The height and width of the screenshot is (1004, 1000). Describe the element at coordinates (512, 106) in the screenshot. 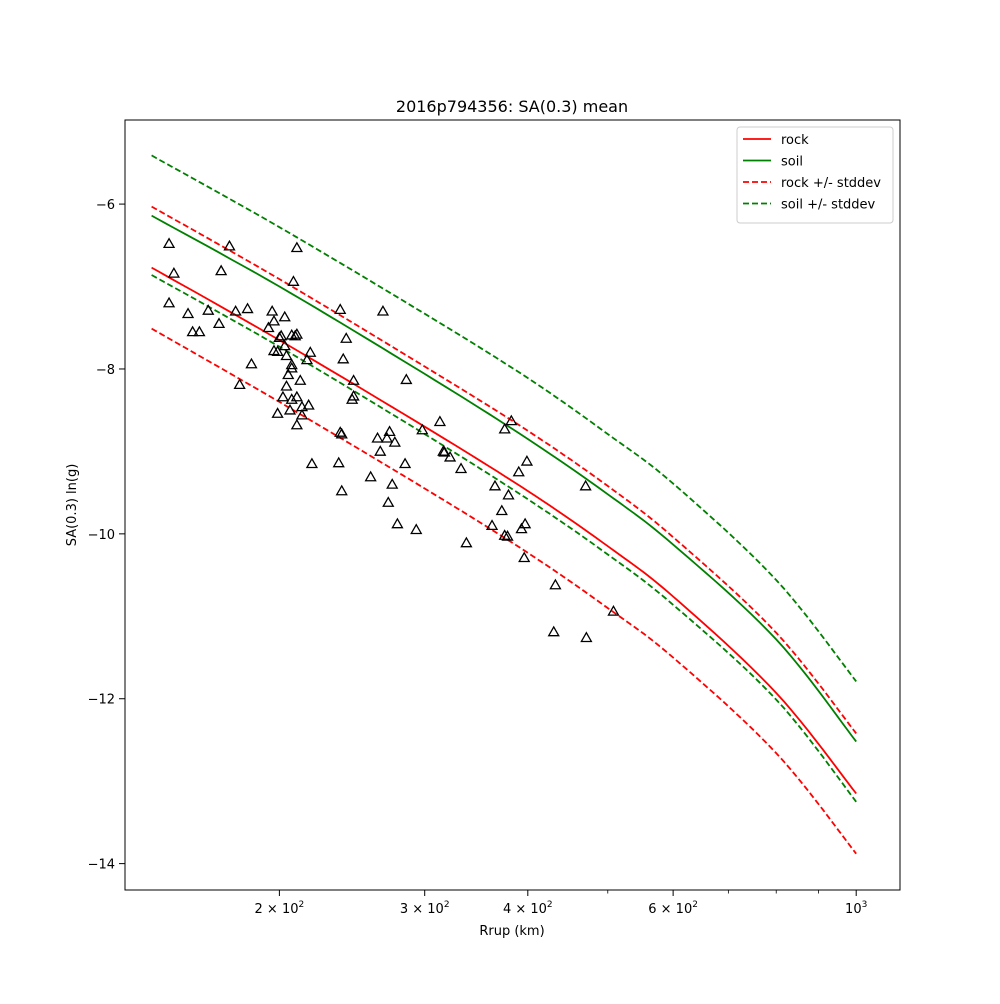

I see `chart-title: 2016p794356: SA(0.3) mean` at that location.